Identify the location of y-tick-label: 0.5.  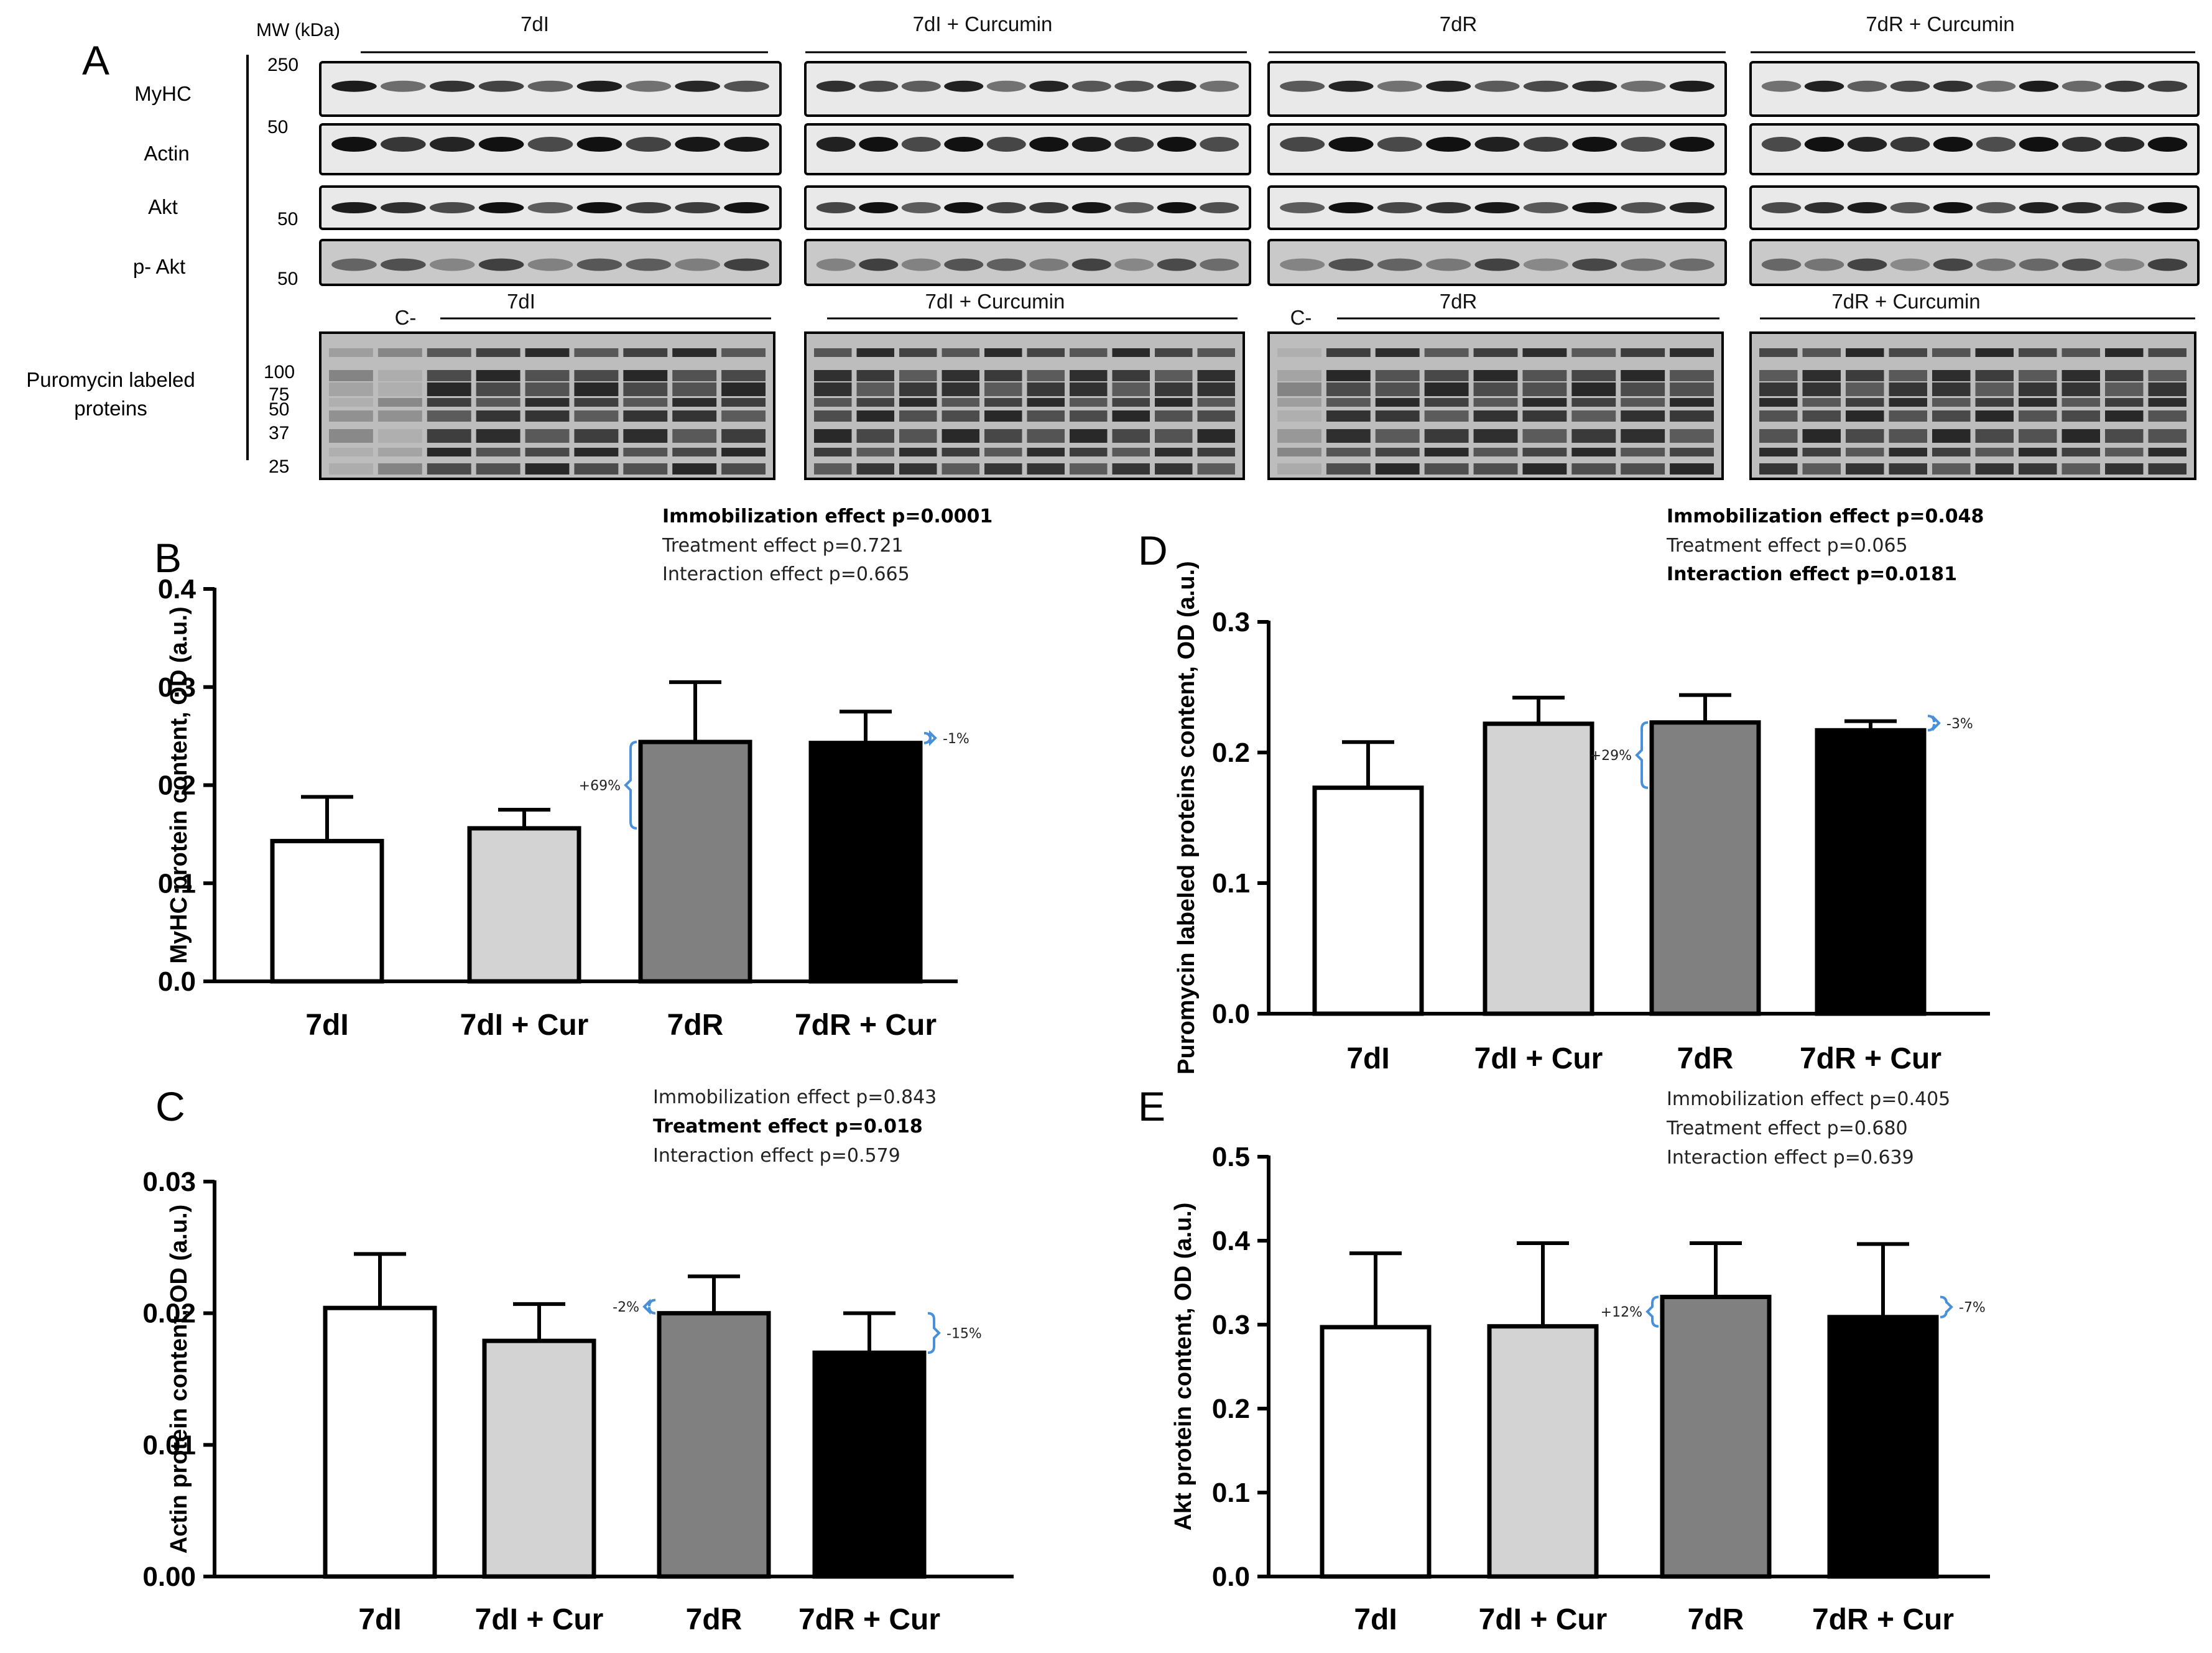
(1231, 1157).